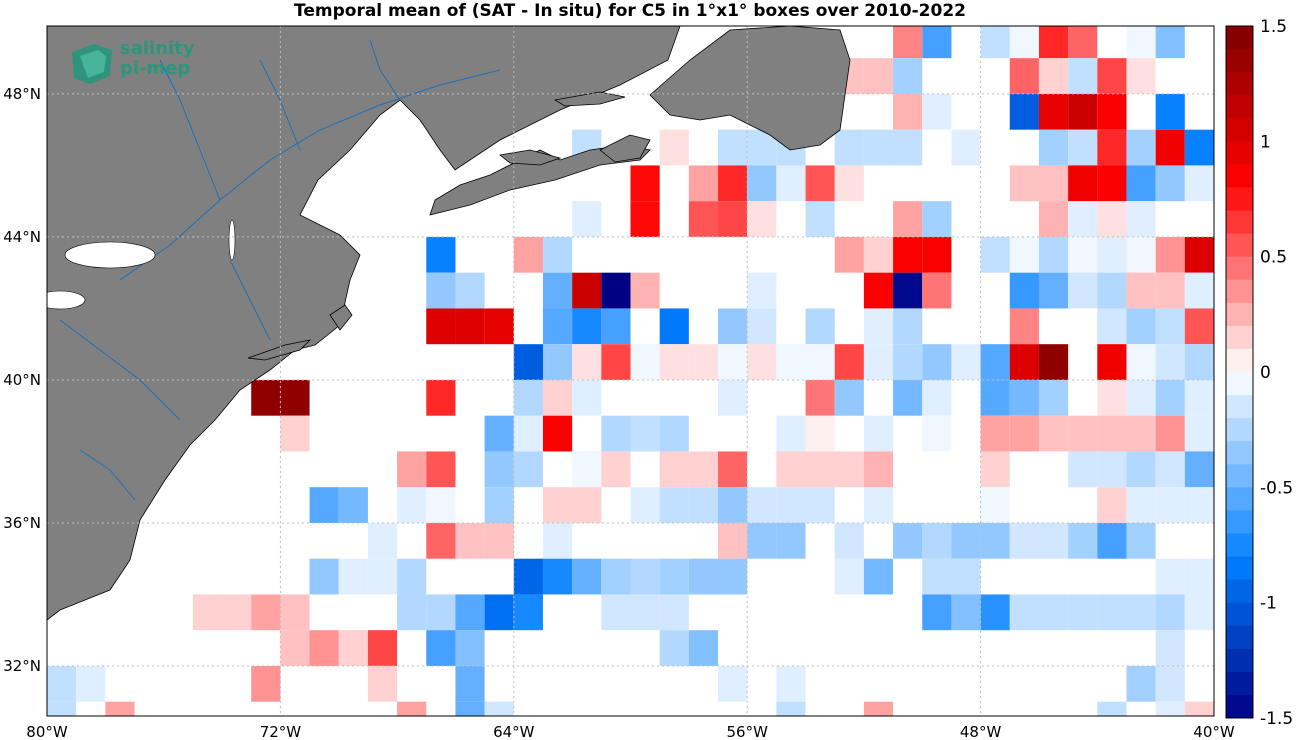 The height and width of the screenshot is (740, 1298). What do you see at coordinates (47, 731) in the screenshot?
I see `x-tick-label: 80°W` at bounding box center [47, 731].